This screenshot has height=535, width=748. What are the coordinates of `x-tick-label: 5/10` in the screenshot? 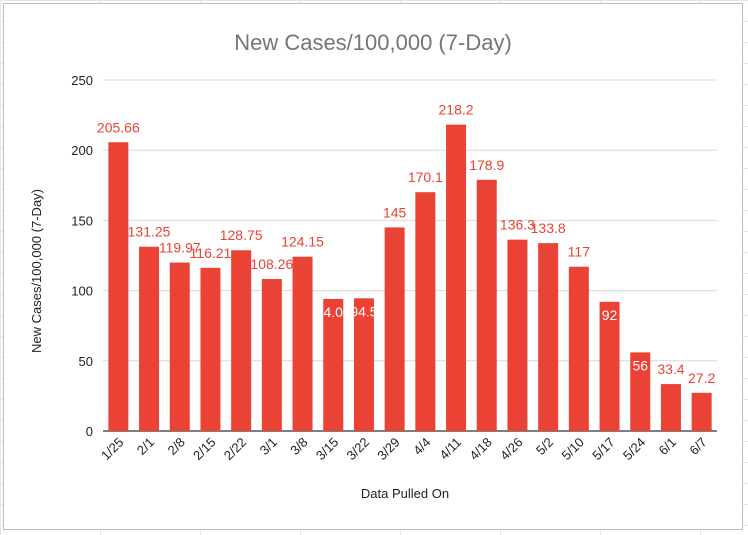 It's located at (572, 449).